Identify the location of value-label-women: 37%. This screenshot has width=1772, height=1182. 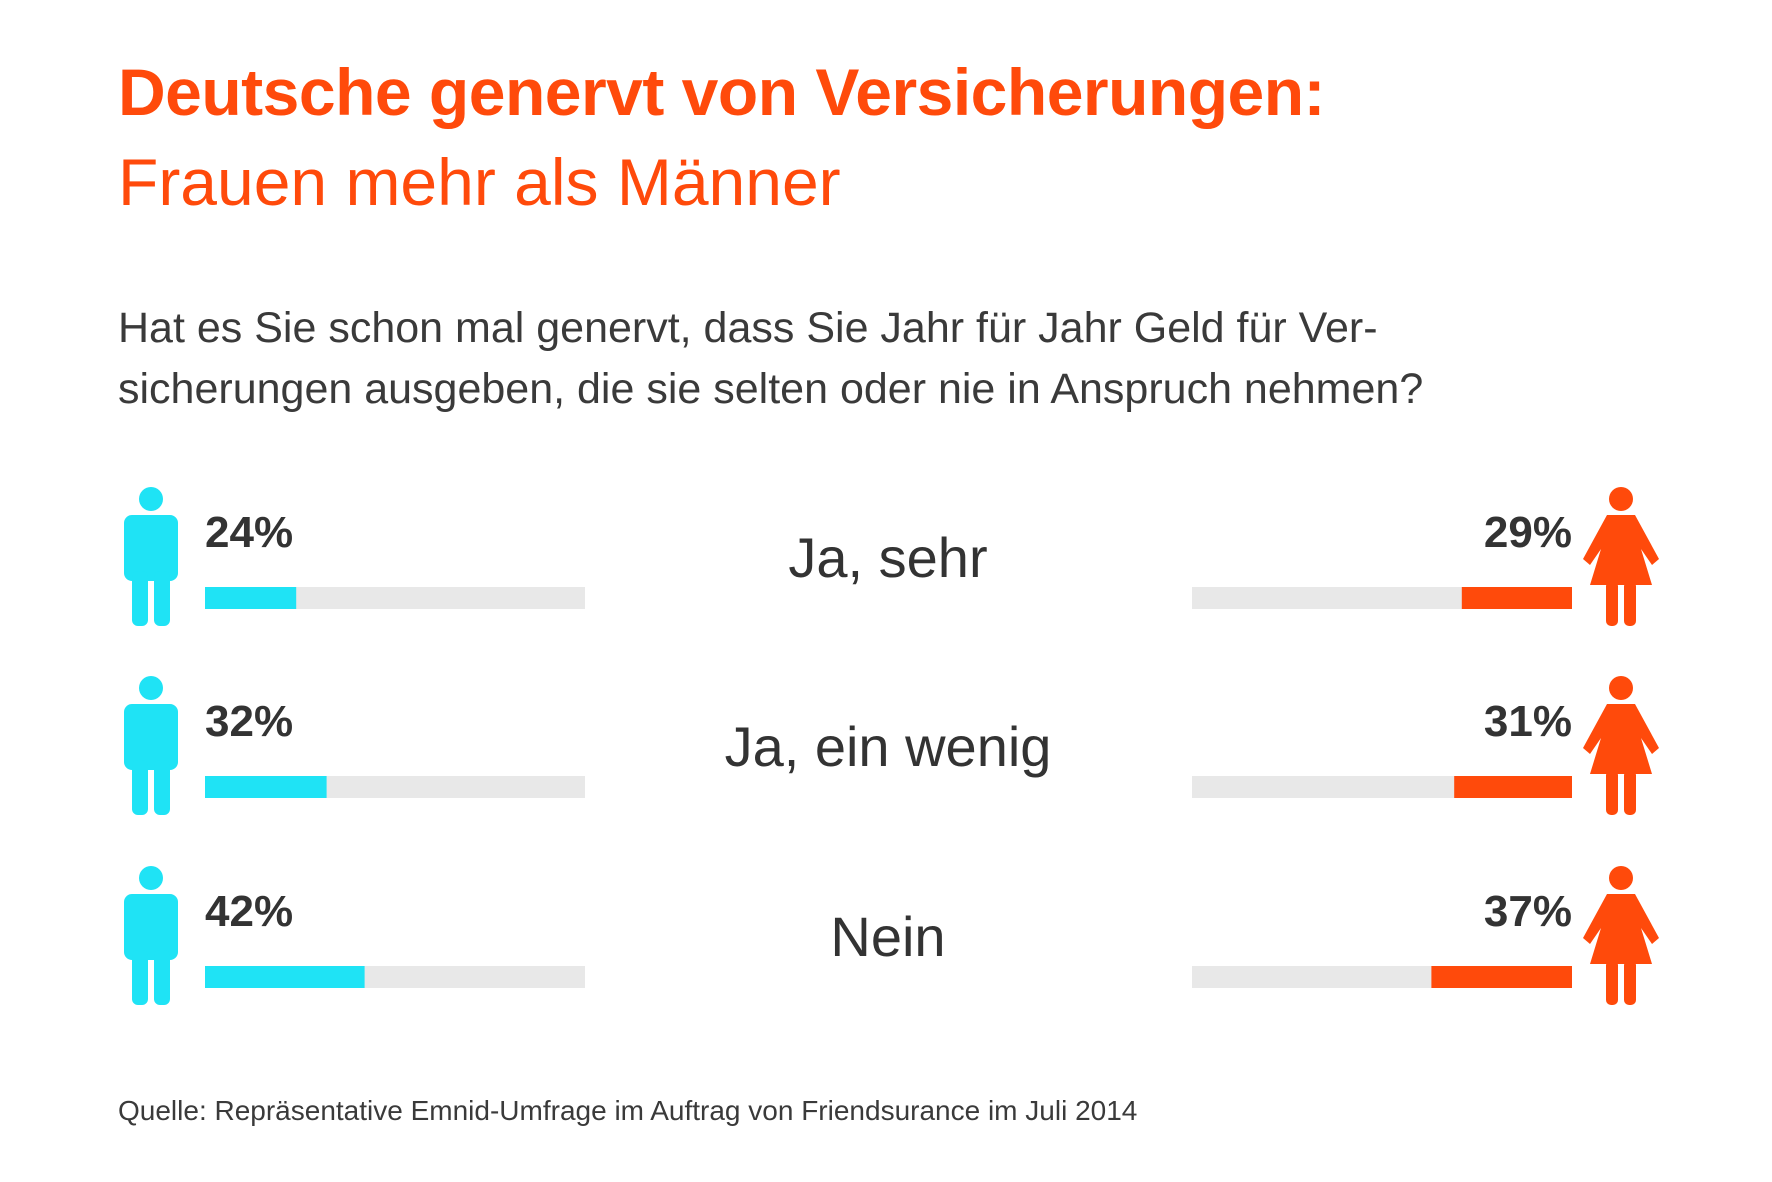
(1528, 911).